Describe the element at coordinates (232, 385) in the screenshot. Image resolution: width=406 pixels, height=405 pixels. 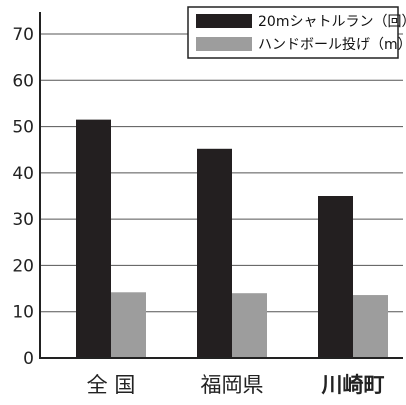
I see `x-category-label: 福岡県` at that location.